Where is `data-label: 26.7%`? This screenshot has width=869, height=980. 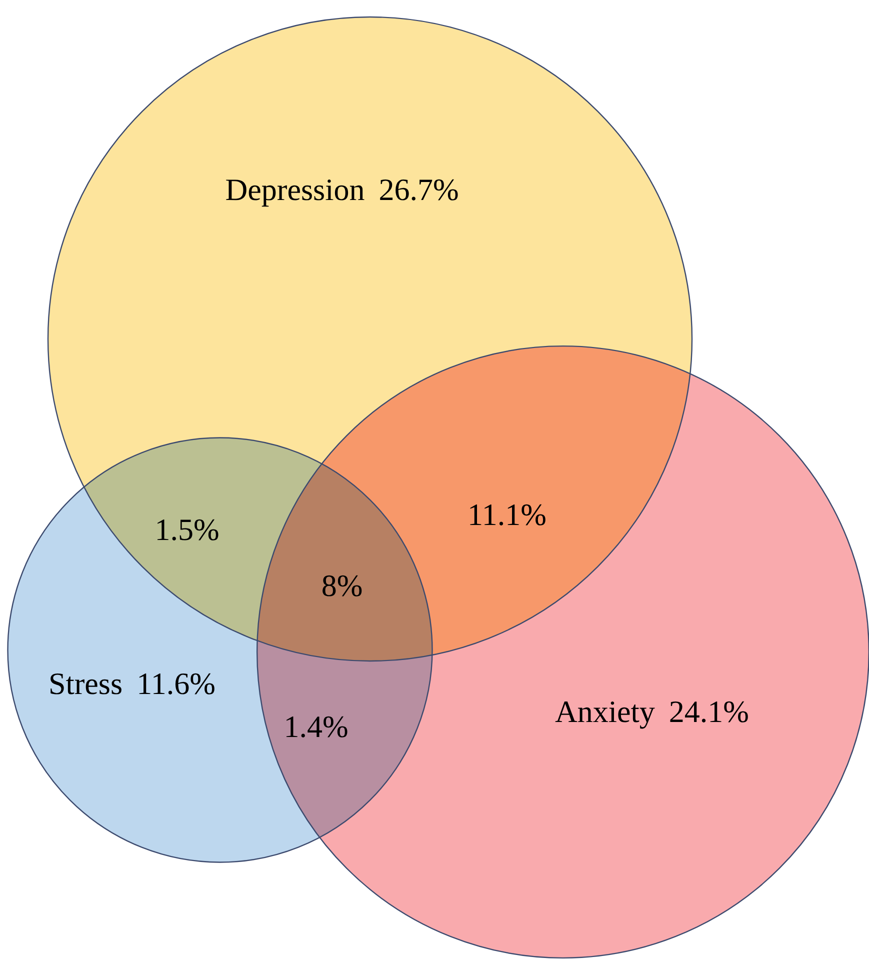
data-label: 26.7% is located at coordinates (418, 189).